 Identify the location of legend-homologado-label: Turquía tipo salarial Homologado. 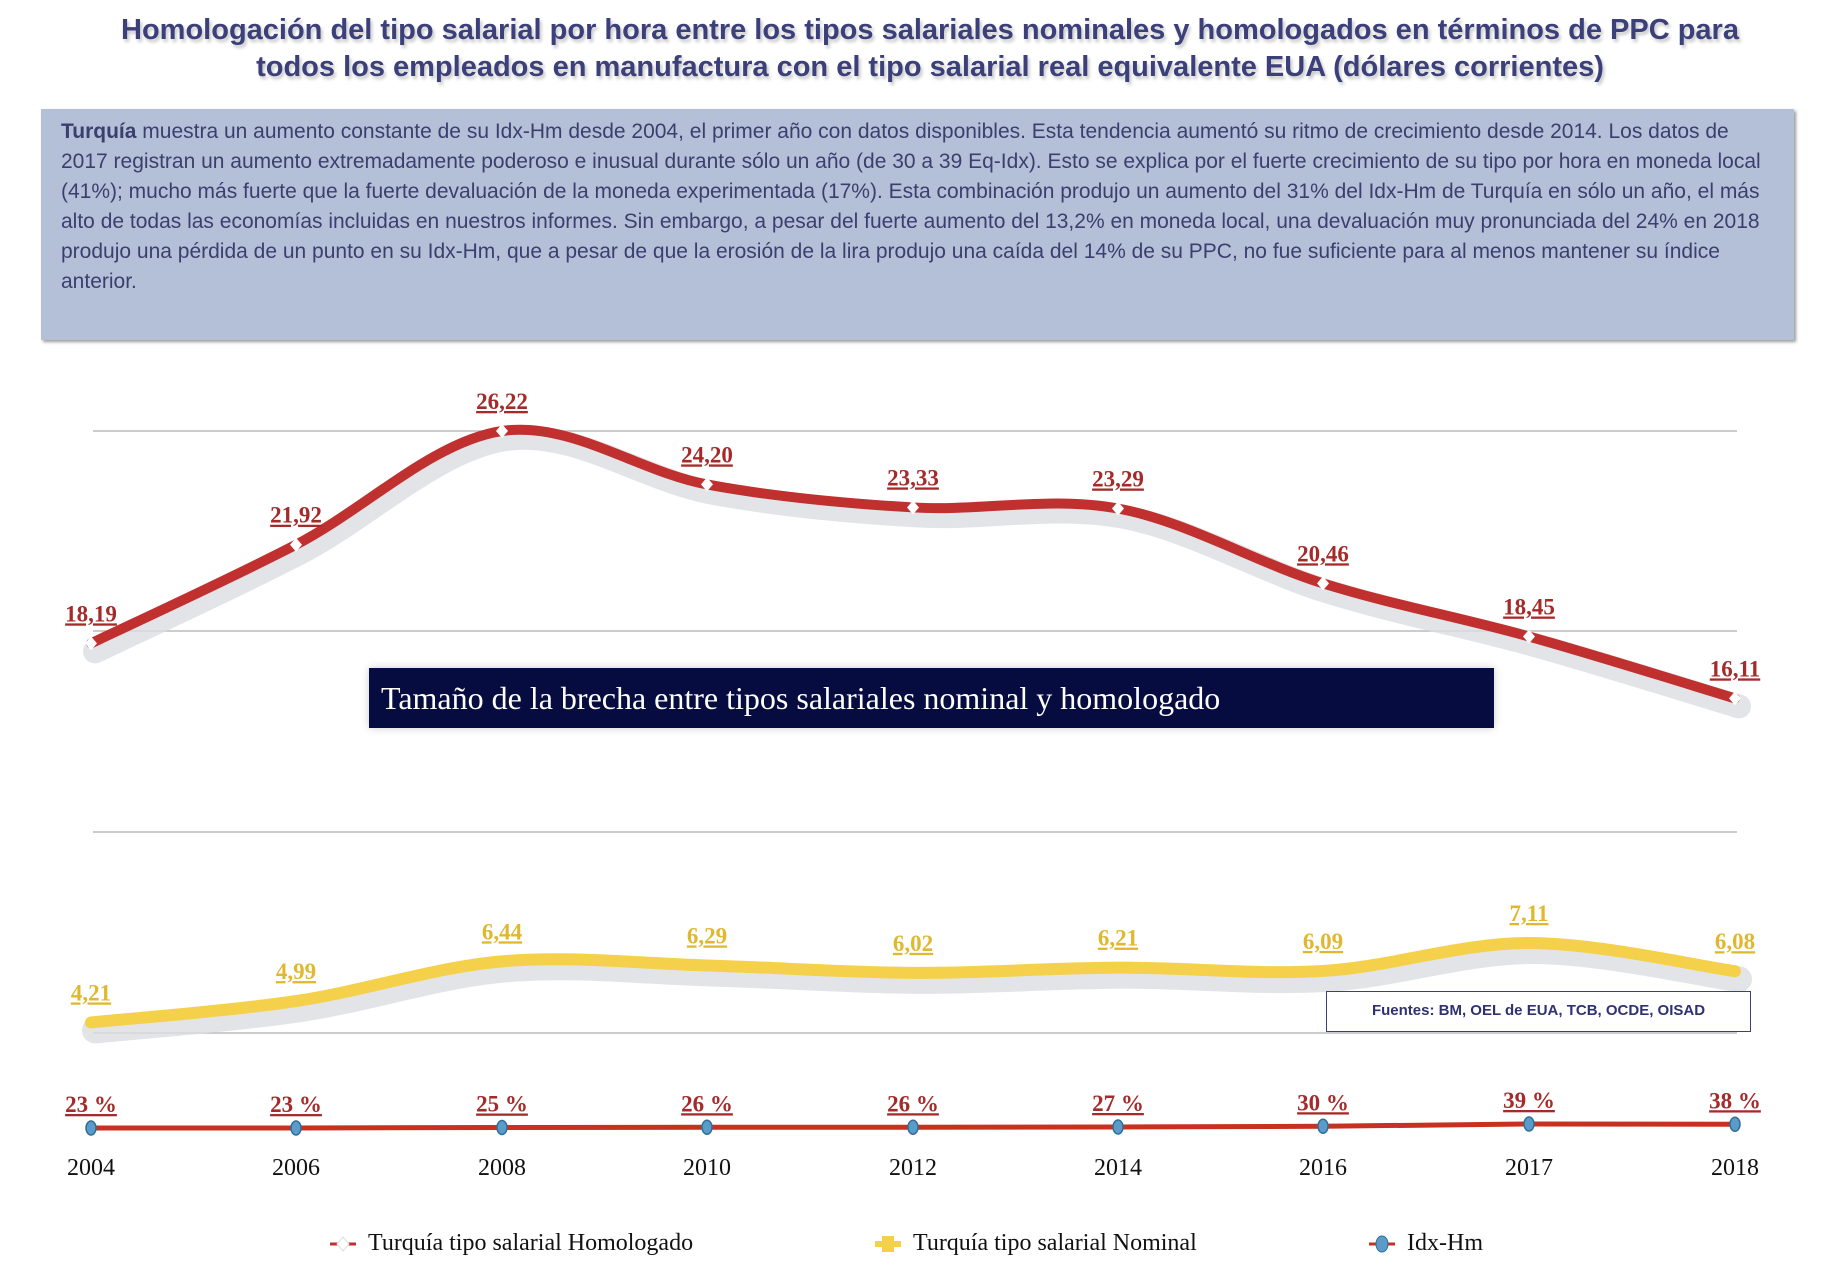
(531, 1243).